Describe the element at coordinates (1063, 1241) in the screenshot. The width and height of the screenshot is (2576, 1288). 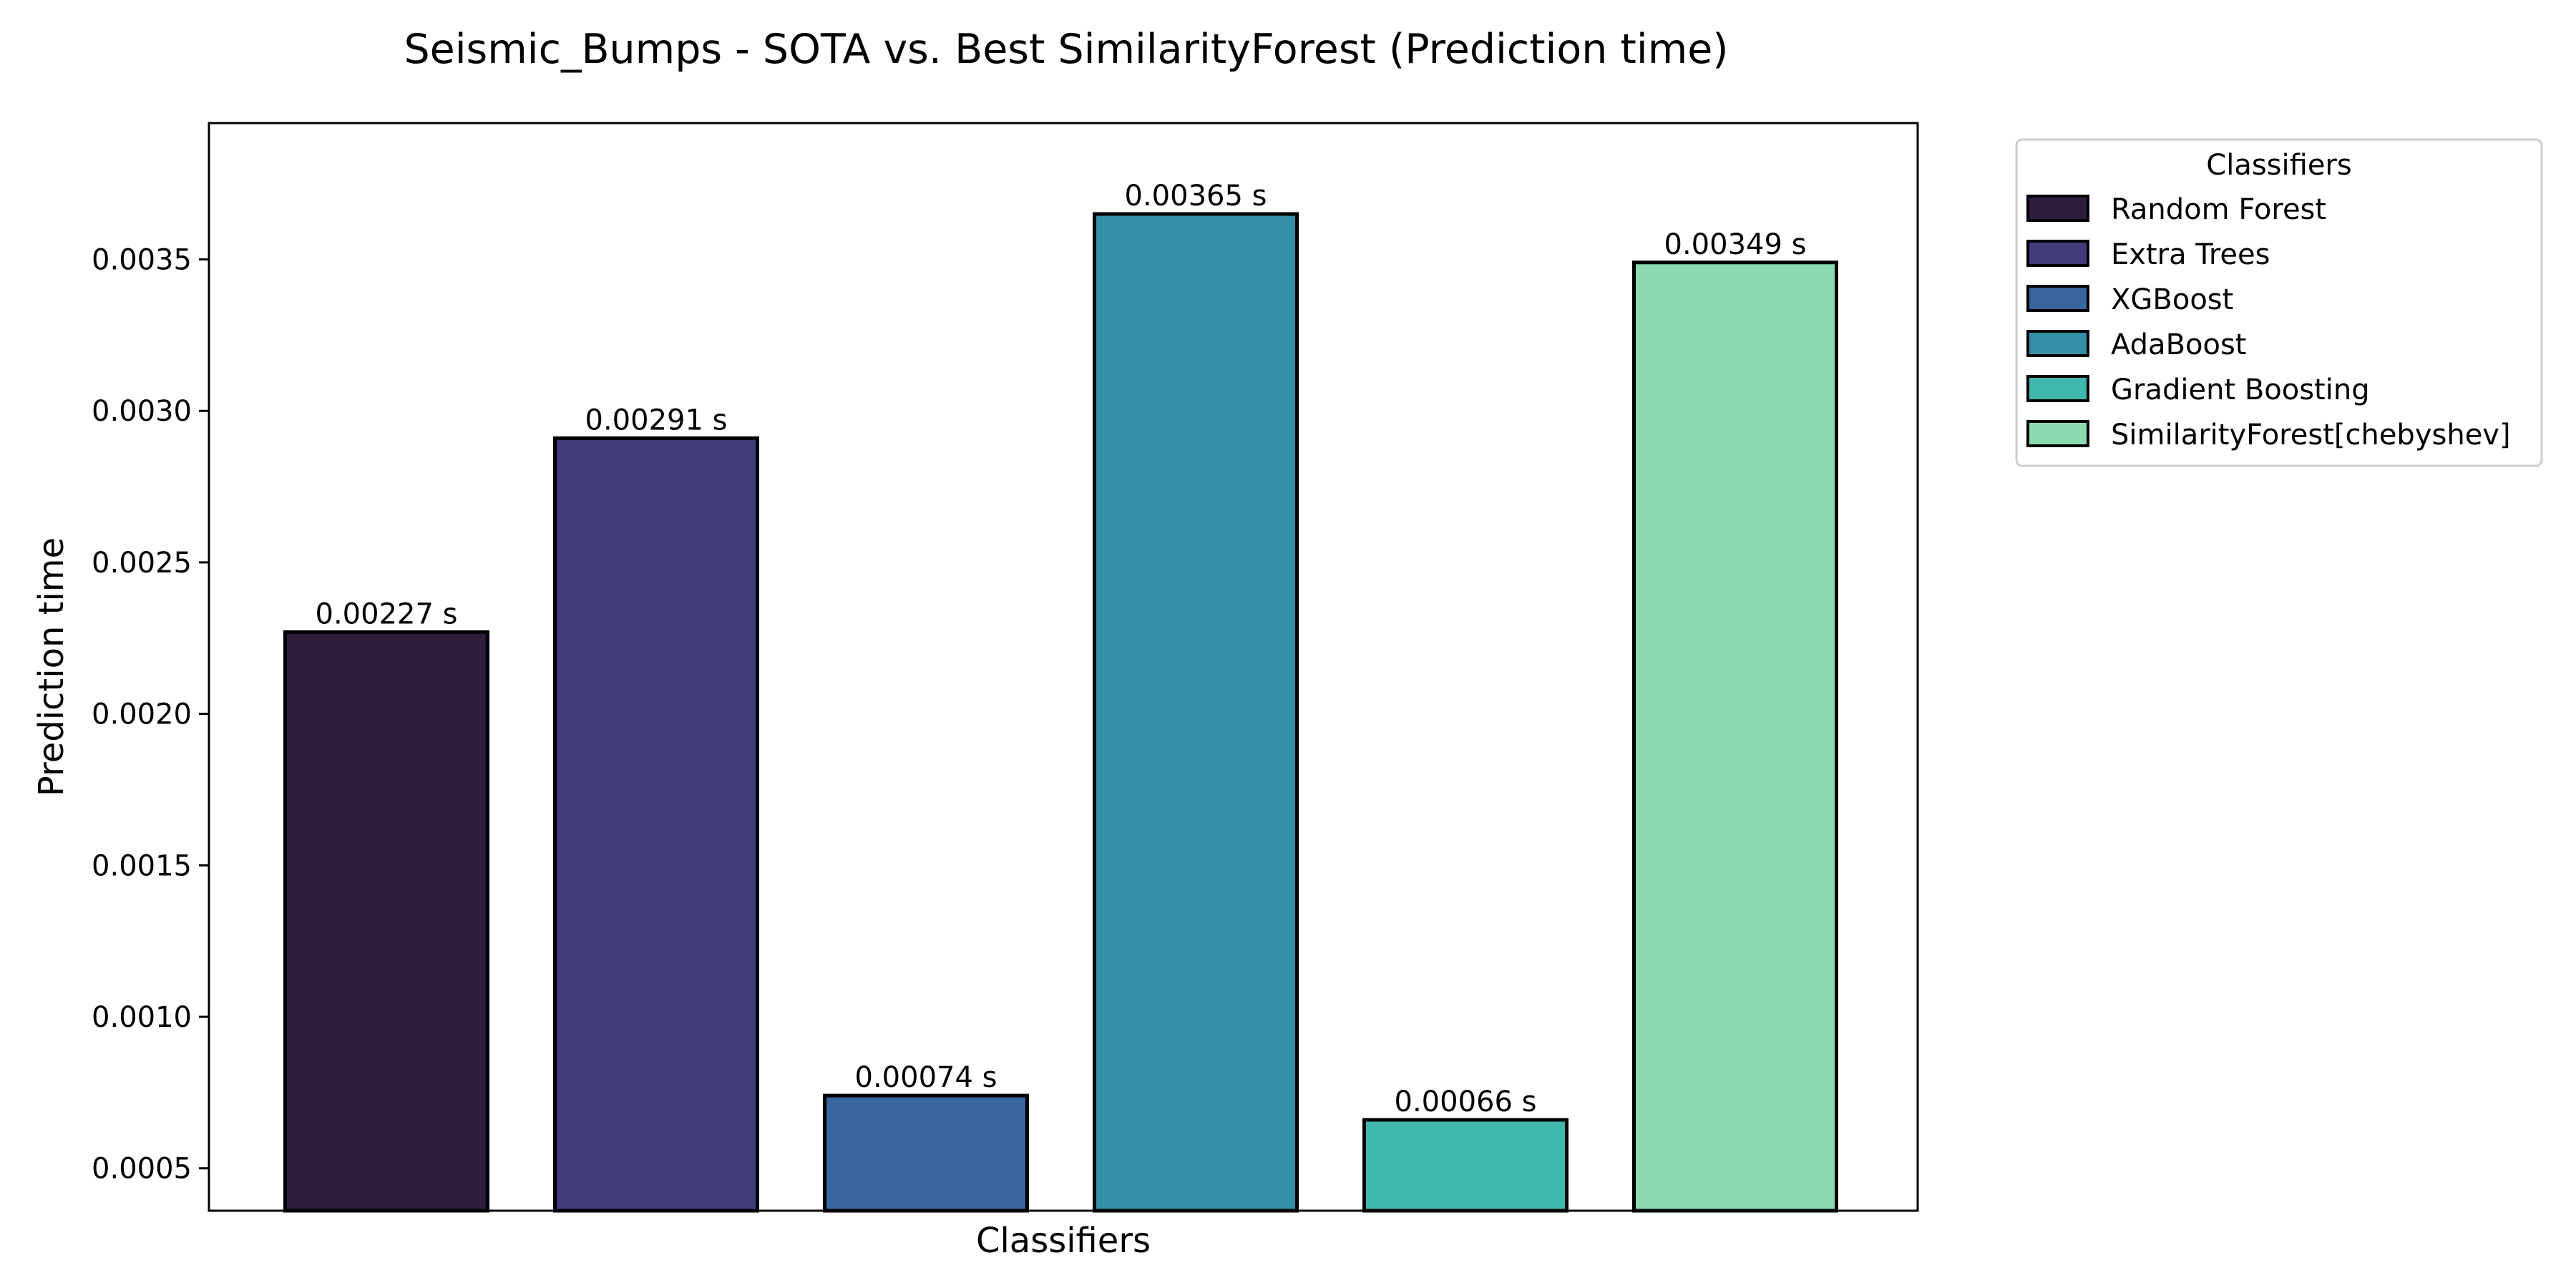
I see `x-axis-label: Classifiers` at that location.